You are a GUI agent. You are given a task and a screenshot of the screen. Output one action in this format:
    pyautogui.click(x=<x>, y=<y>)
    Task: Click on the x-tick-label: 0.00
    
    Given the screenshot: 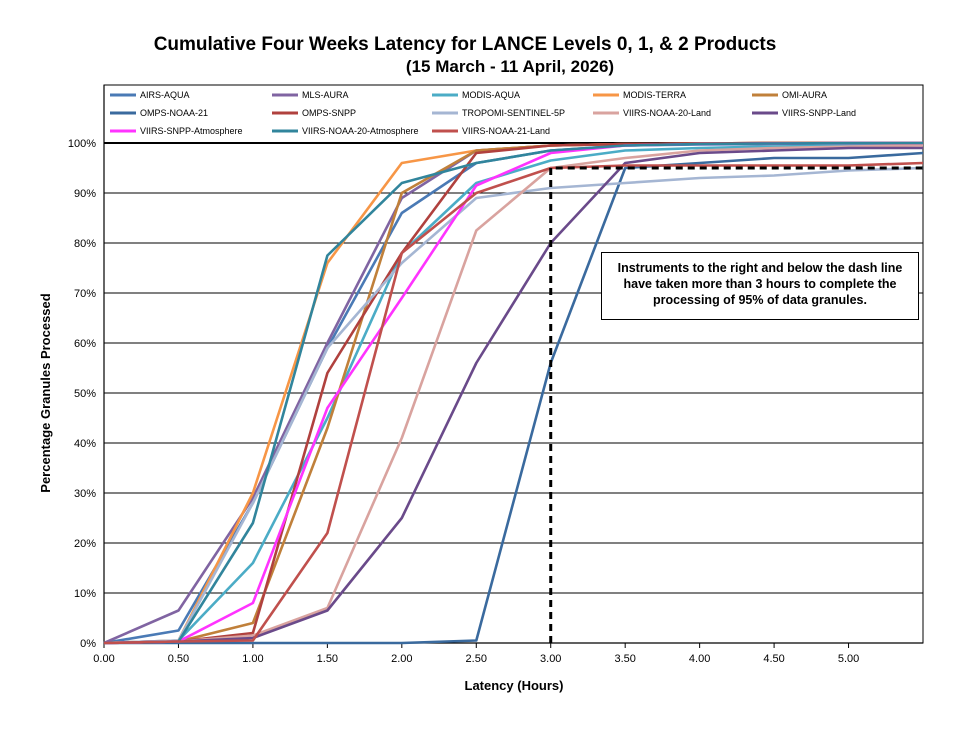 What is the action you would take?
    pyautogui.click(x=103, y=659)
    